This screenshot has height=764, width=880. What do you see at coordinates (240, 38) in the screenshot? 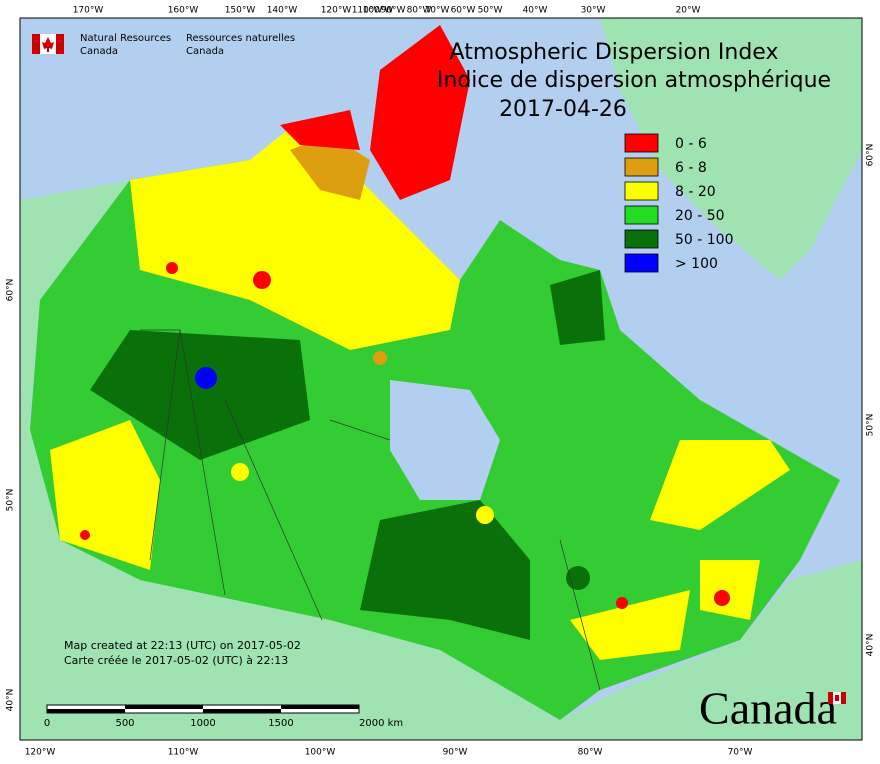
I see `agency-fr: Ressources naturelles` at bounding box center [240, 38].